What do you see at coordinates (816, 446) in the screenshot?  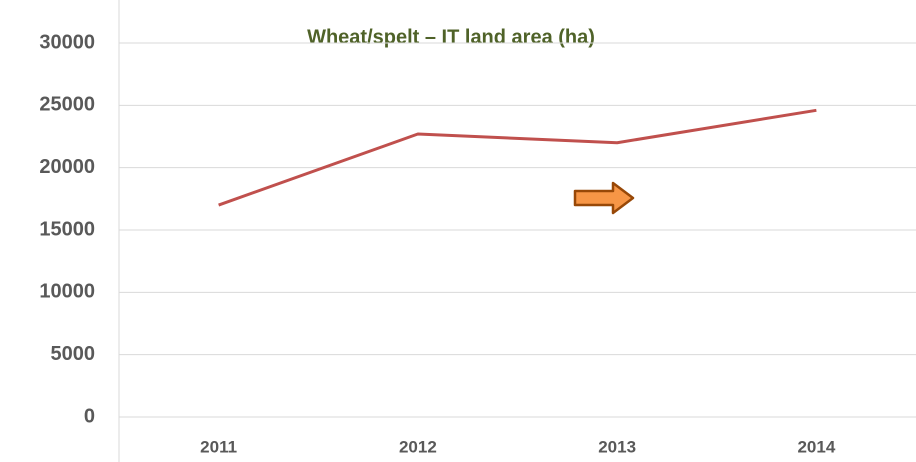 I see `x-tick-label: 2014` at bounding box center [816, 446].